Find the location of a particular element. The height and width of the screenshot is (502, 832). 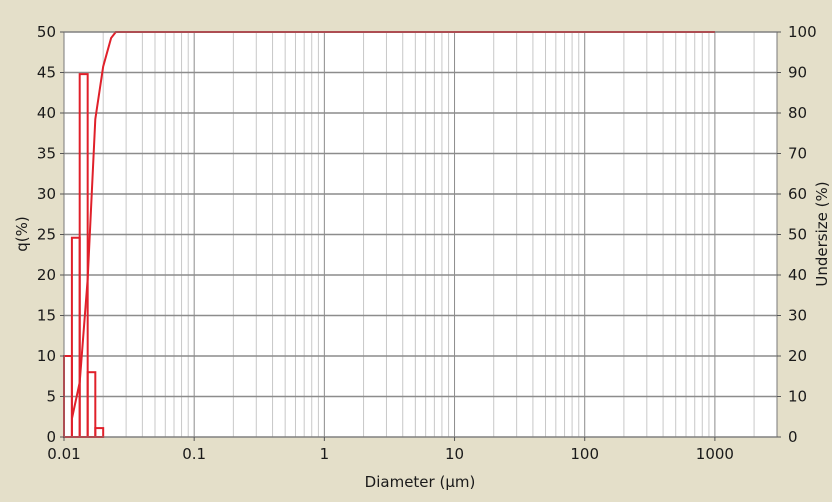

y-tick-label: 35 is located at coordinates (46, 154).